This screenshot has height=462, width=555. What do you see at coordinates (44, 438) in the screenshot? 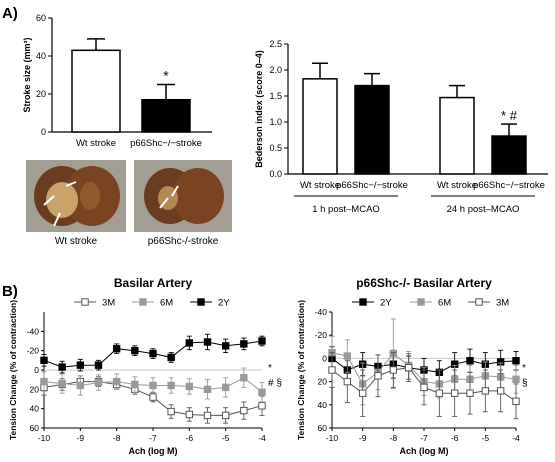
I see `x-tick-label: -10` at bounding box center [44, 438].